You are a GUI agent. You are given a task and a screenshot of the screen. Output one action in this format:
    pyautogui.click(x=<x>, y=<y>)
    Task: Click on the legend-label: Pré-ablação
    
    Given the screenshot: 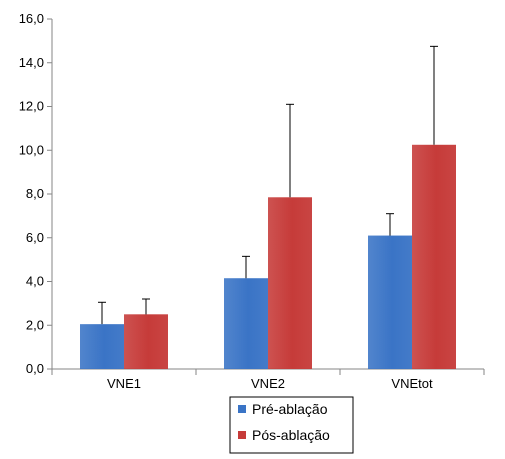 What is the action you would take?
    pyautogui.click(x=290, y=409)
    